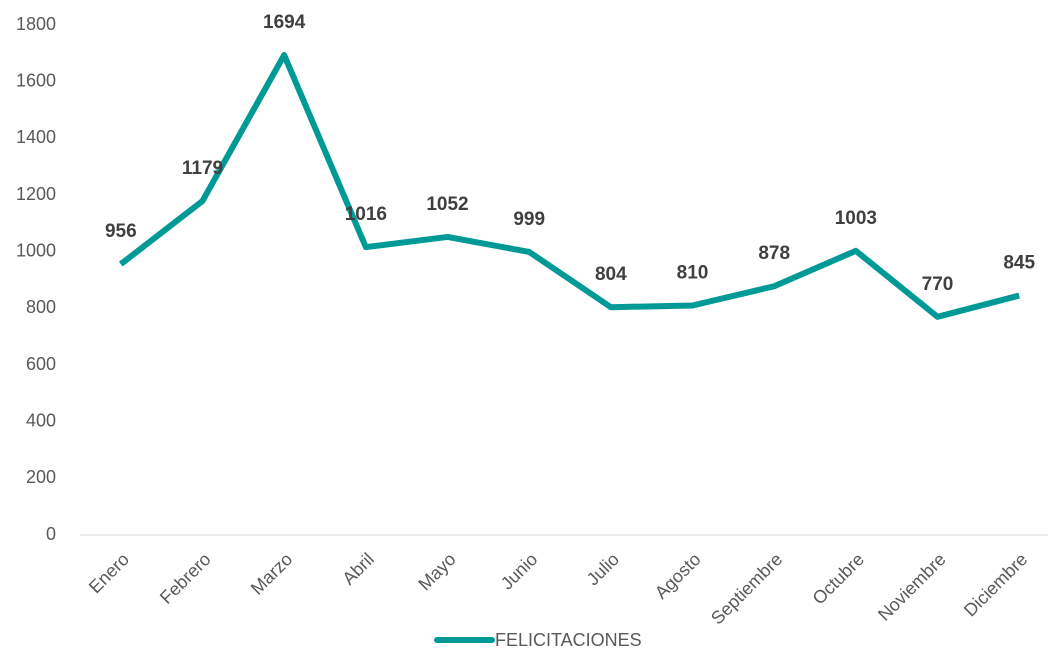 The image size is (1048, 652). What do you see at coordinates (366, 214) in the screenshot?
I see `data-label: 1016` at bounding box center [366, 214].